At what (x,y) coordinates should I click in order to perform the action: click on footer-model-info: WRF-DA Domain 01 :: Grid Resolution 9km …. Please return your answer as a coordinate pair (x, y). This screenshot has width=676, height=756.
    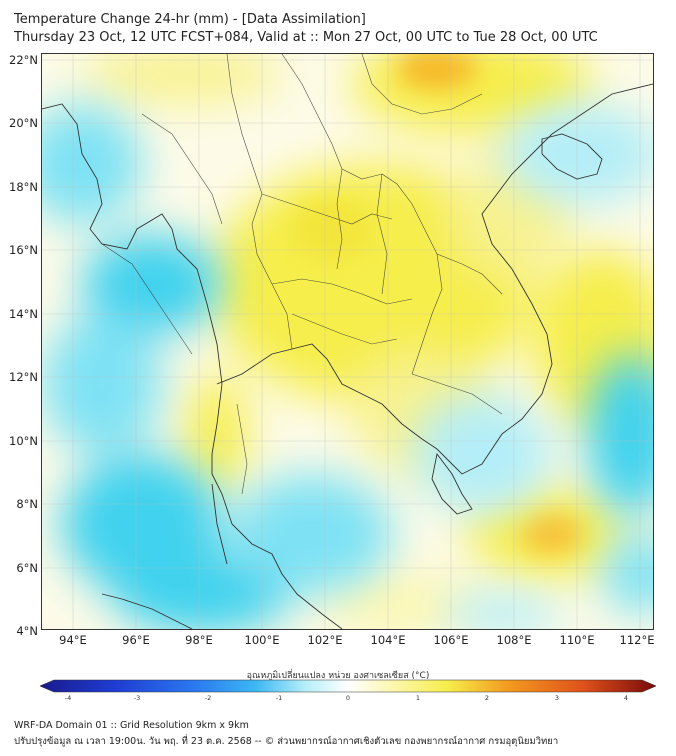
    Looking at the image, I should click on (131, 725).